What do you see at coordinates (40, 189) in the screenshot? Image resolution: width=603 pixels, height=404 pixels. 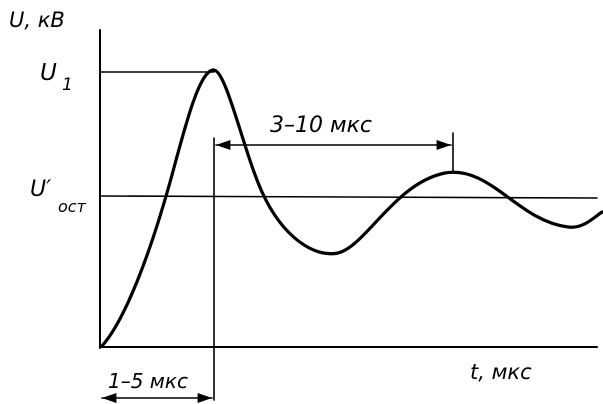 I see `residual-label: U′` at bounding box center [40, 189].